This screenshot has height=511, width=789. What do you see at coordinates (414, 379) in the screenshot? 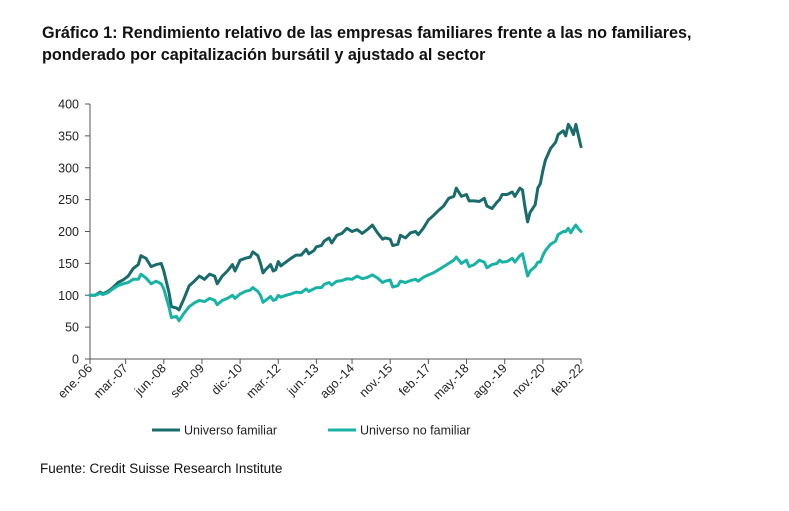
I see `x-tick-label: feb.-17` at bounding box center [414, 379].